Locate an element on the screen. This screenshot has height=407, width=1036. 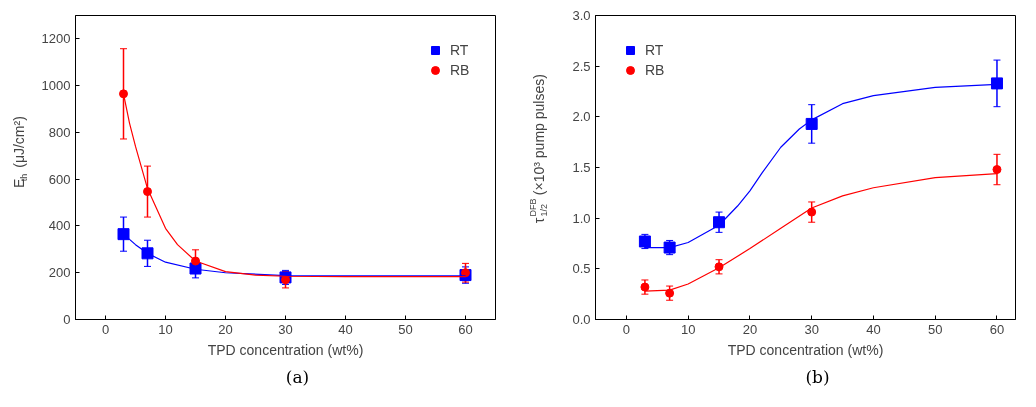
text: (b) is located at coordinates (817, 377).